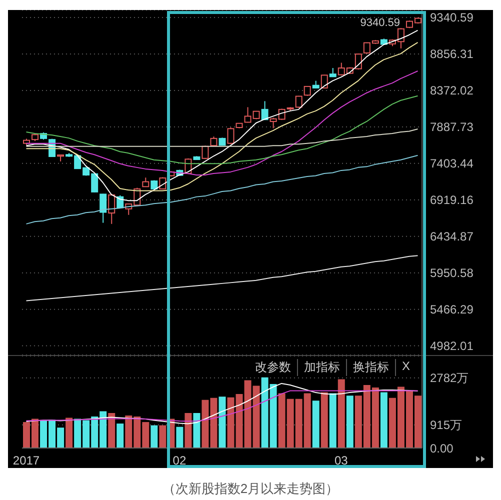 Image resolution: width=501 pixels, height=500 pixels. I want to click on annotation: X, so click(405, 367).